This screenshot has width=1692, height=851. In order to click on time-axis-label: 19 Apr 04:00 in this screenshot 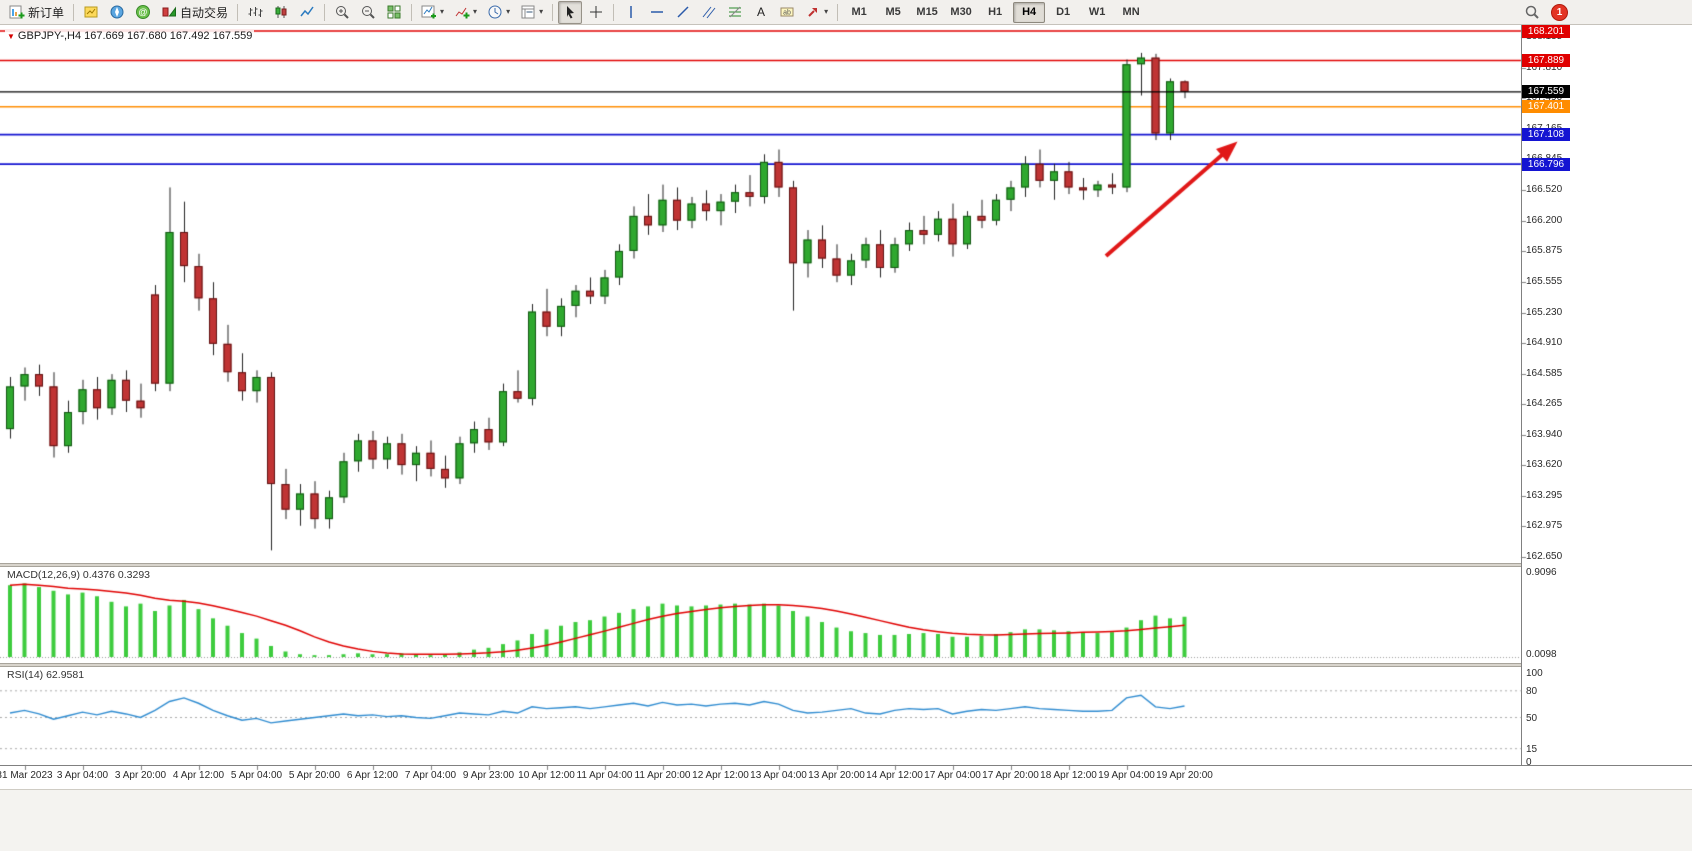, I will do `click(1126, 775)`.